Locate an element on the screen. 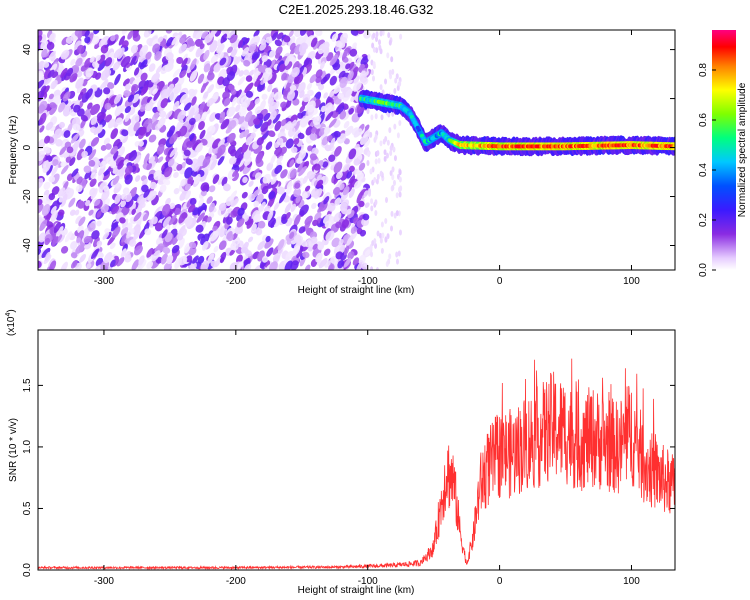 Image resolution: width=750 pixels, height=600 pixels. x-tick-label: -200 is located at coordinates (236, 581).